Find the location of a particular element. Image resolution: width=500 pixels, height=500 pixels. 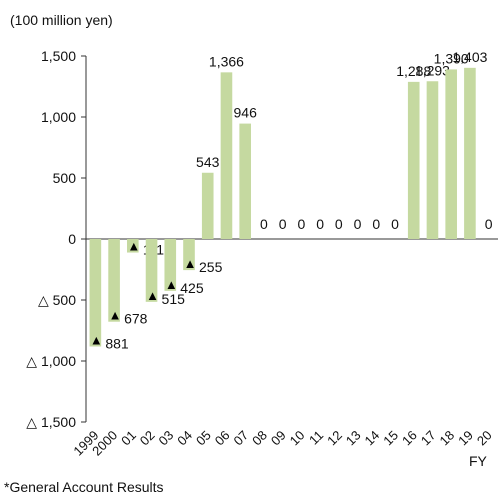

data-label: 1,288 is located at coordinates (413, 71).